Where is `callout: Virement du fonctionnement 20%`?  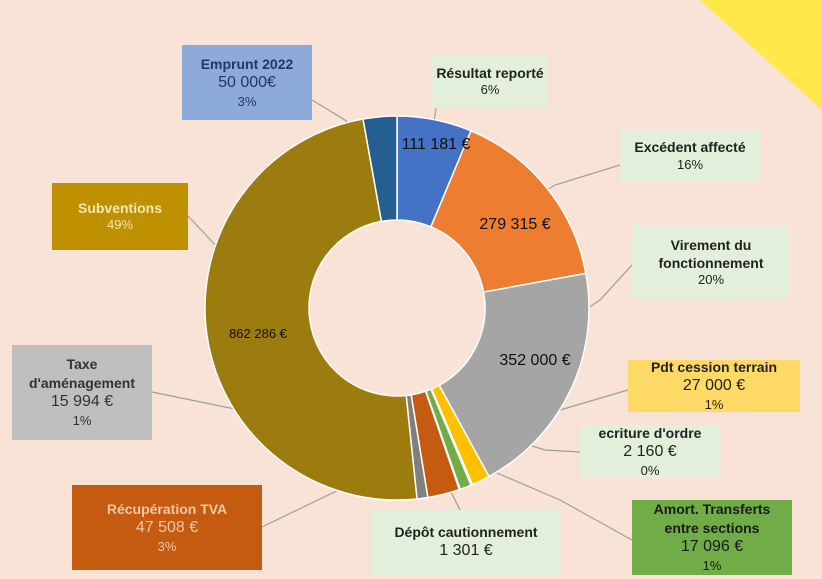
callout: Virement du fonctionnement 20% is located at coordinates (711, 262).